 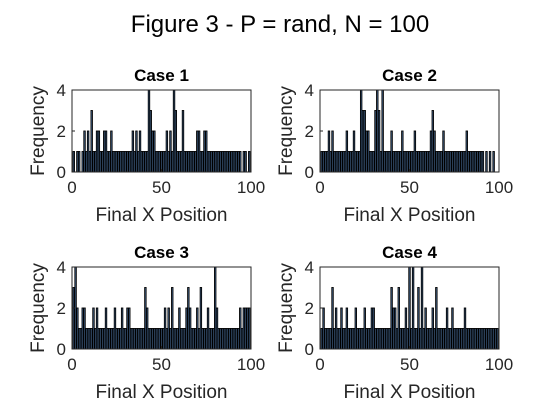 What do you see at coordinates (38, 308) in the screenshot?
I see `y-axis-label: Frequency` at bounding box center [38, 308].